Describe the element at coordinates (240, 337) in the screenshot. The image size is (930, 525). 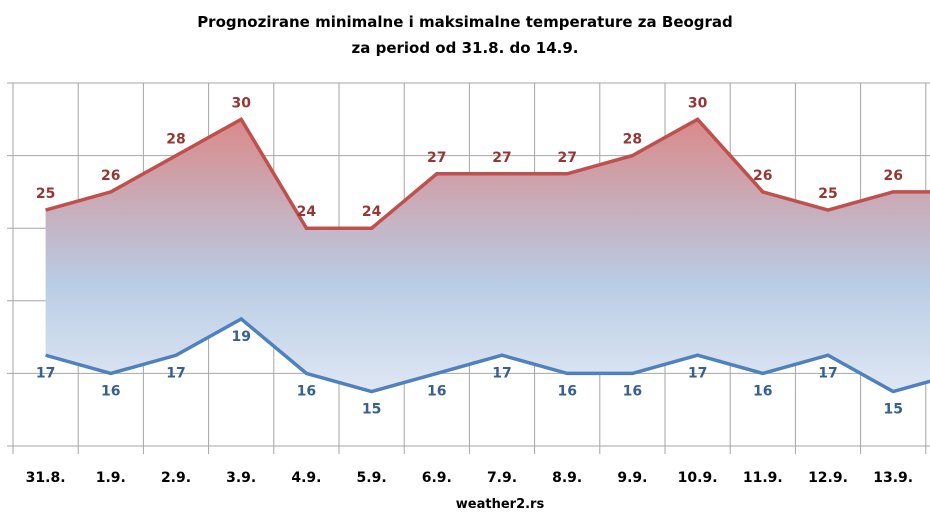
I see `min-data-label: 19` at that location.